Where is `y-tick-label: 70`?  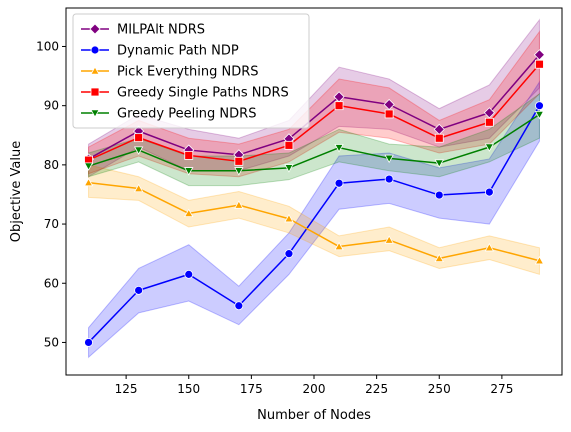
y-tick-label: 70 is located at coordinates (51, 224).